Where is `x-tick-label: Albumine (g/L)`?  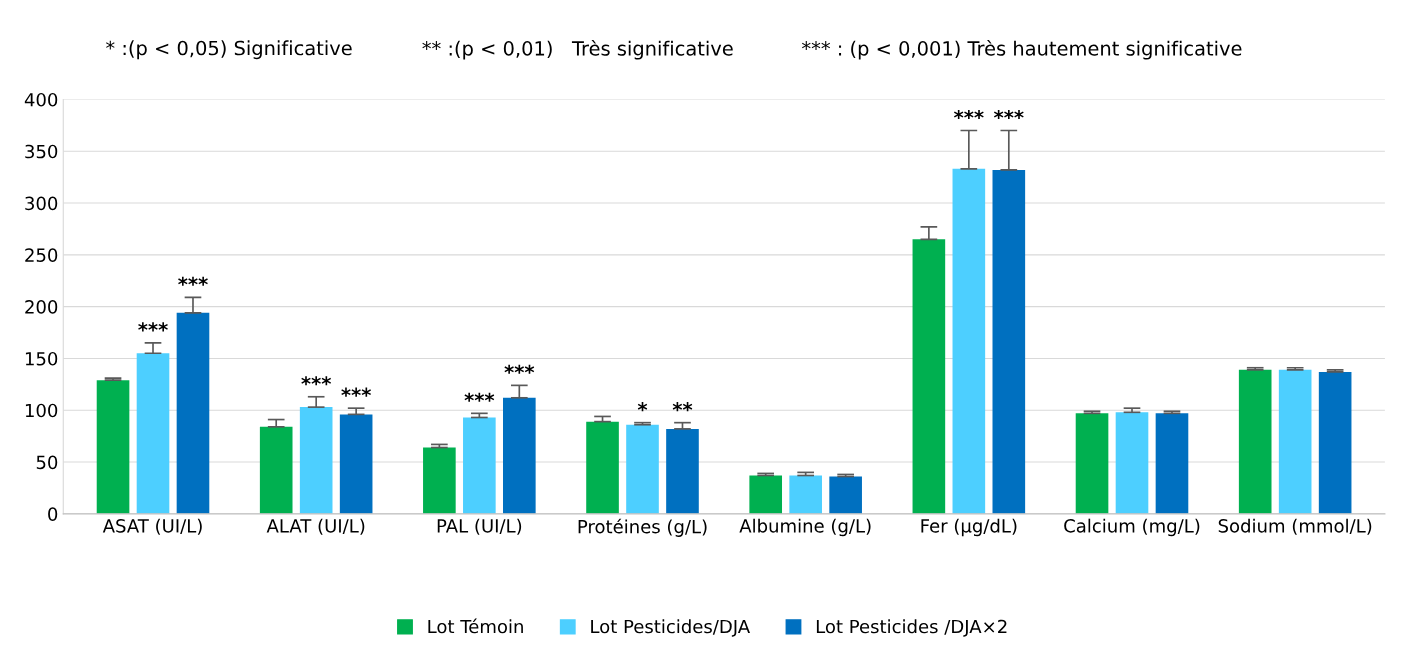 x-tick-label: Albumine (g/L) is located at coordinates (805, 527).